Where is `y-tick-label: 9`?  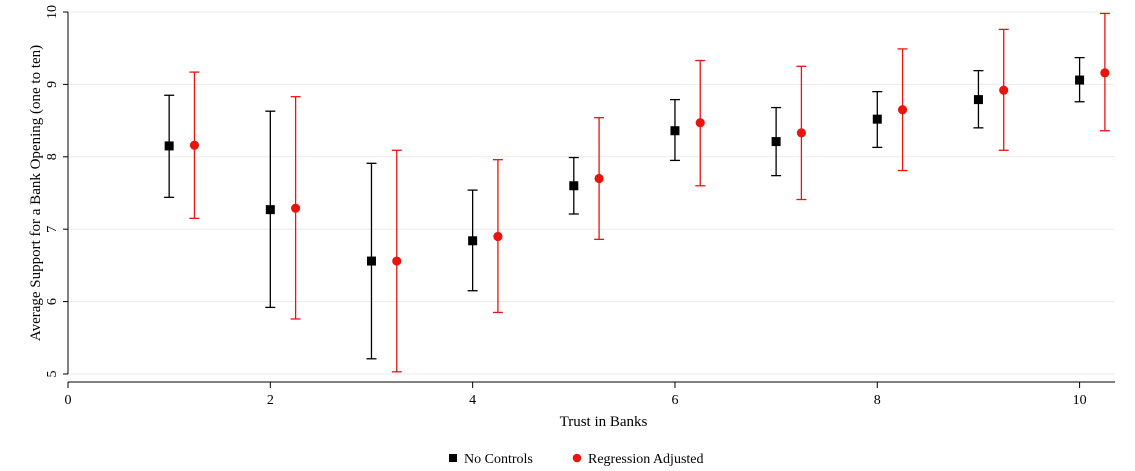 y-tick-label: 9 is located at coordinates (52, 84).